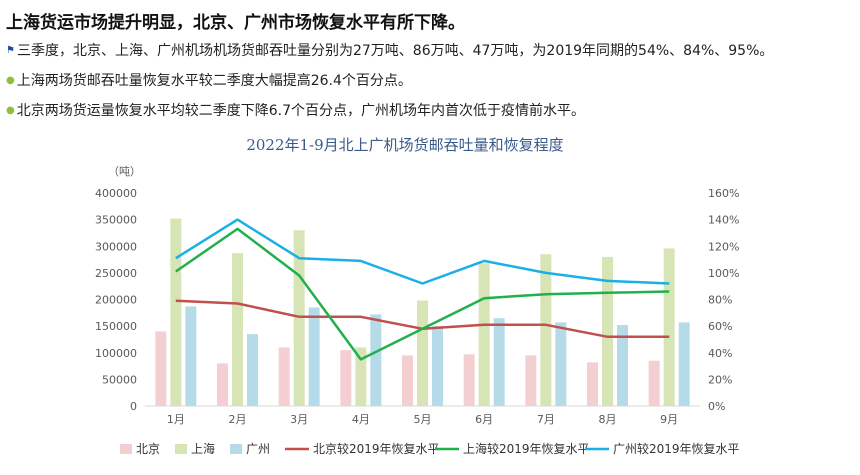 The image size is (860, 475). What do you see at coordinates (361, 419) in the screenshot?
I see `x-tick-label: 4月` at bounding box center [361, 419].